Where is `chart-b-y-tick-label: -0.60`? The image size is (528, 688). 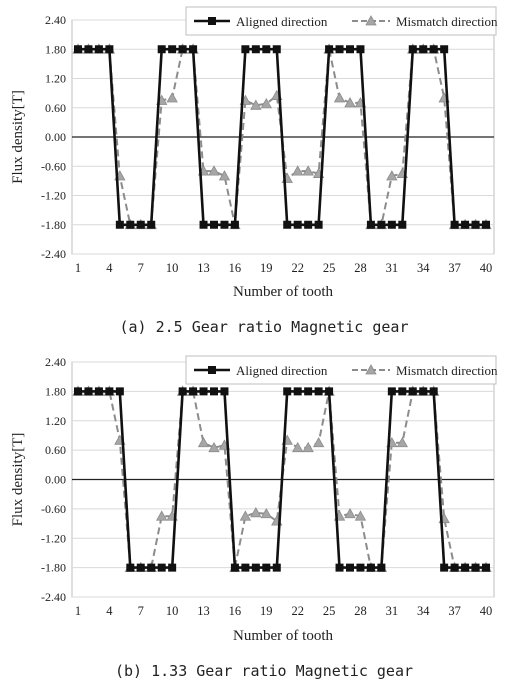
chart-b-y-tick-label: -0.60 is located at coordinates (53, 509).